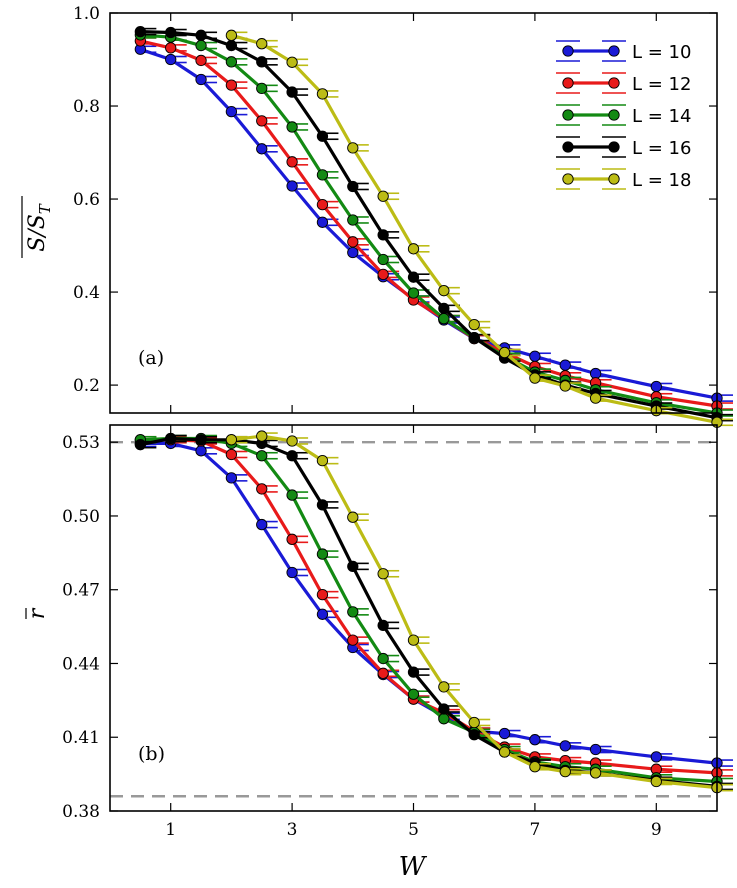  I want to click on panel-b-xtick-label: 5, so click(413, 830).